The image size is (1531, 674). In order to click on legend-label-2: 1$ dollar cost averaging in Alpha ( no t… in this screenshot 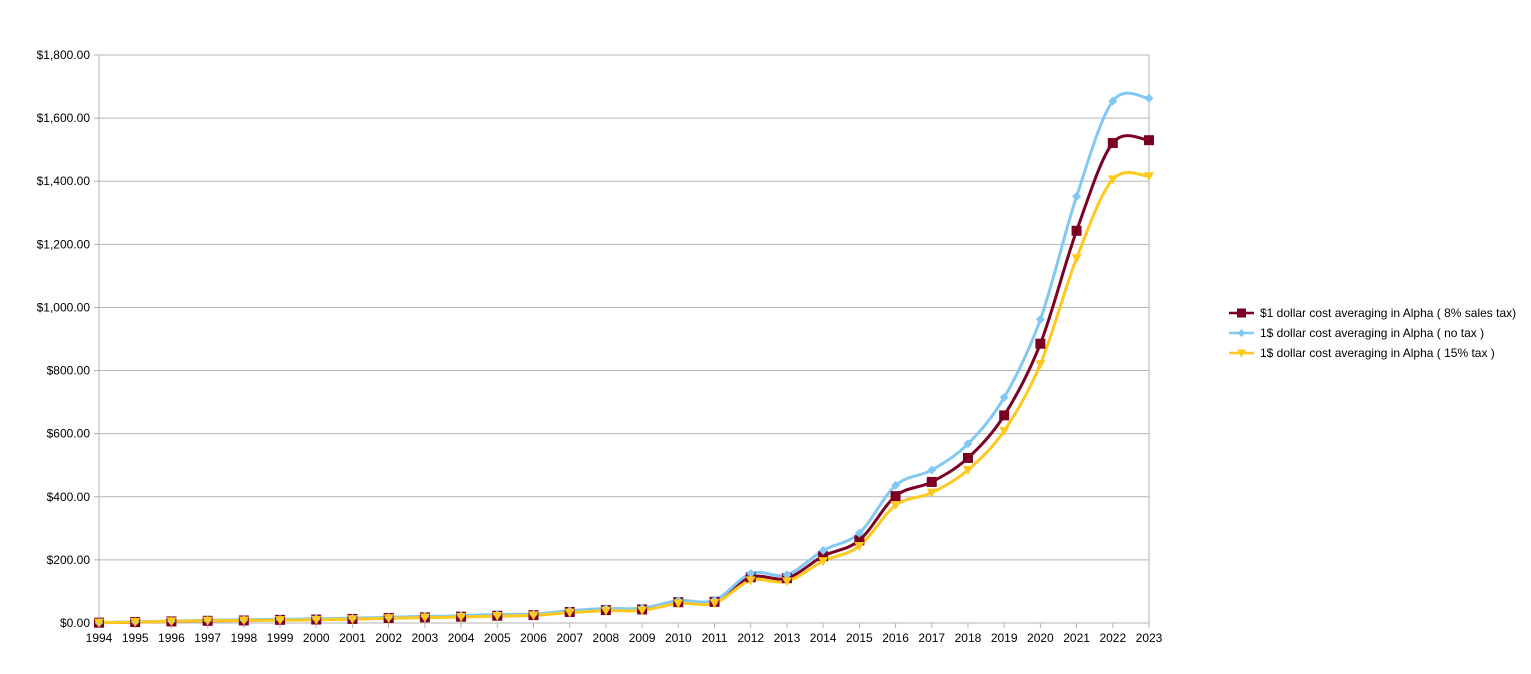, I will do `click(1372, 333)`.